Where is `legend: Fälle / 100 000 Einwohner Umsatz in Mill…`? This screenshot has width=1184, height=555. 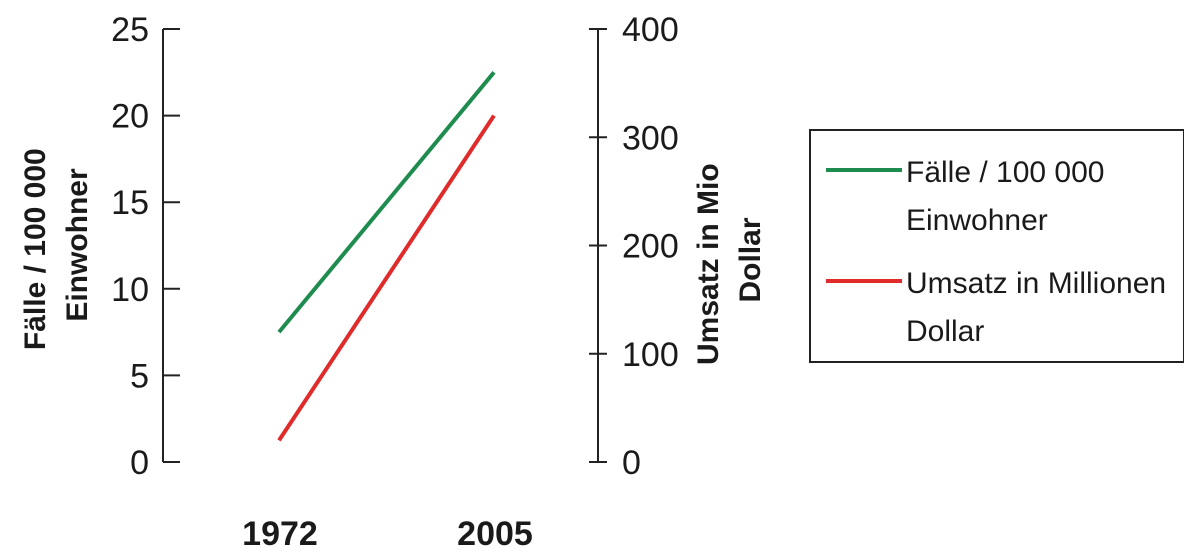 legend: Fälle / 100 000 Einwohner Umsatz in Mill… is located at coordinates (996, 246).